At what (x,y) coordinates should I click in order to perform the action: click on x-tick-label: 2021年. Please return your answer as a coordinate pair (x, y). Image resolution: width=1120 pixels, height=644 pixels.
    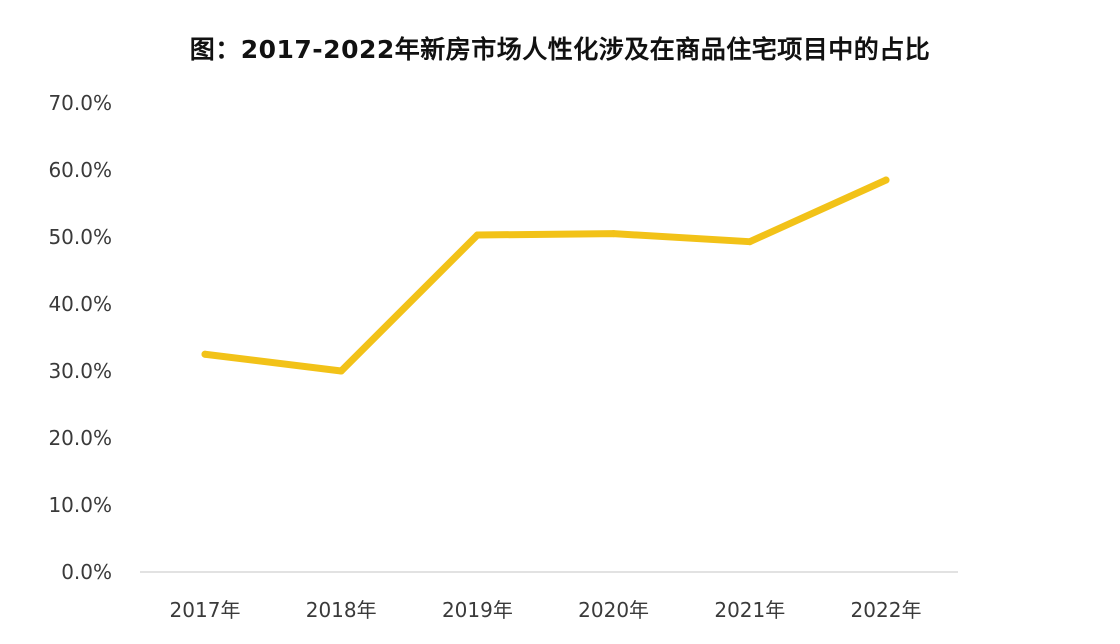
    Looking at the image, I should click on (749, 610).